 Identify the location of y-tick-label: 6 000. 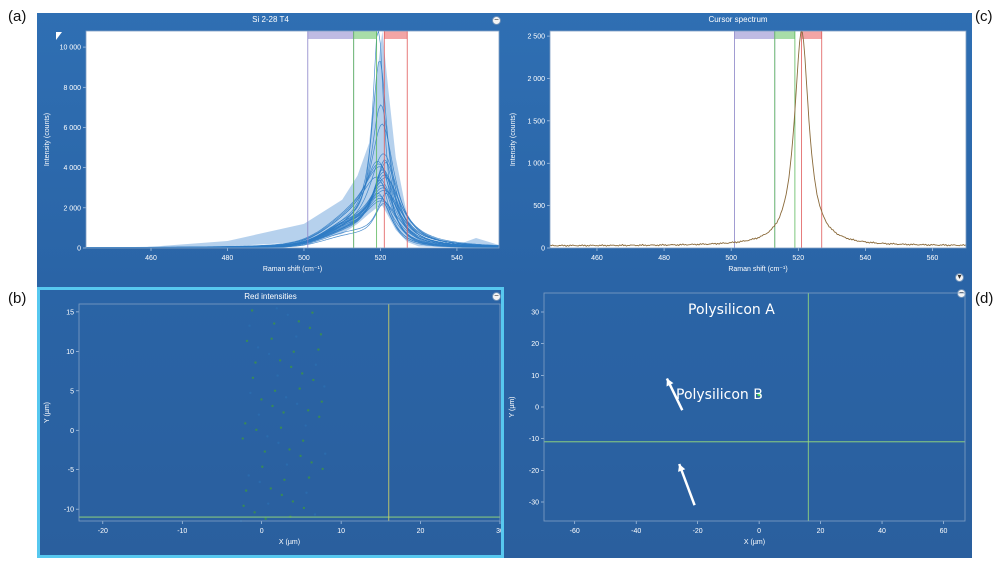
(72, 128).